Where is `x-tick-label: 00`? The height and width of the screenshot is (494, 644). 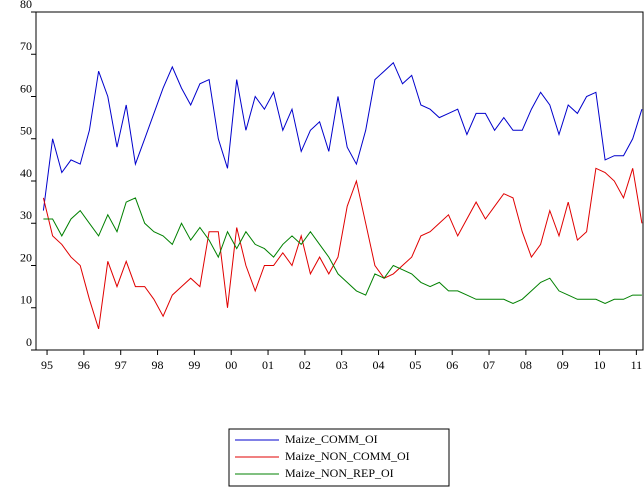
x-tick-label: 00 is located at coordinates (231, 365).